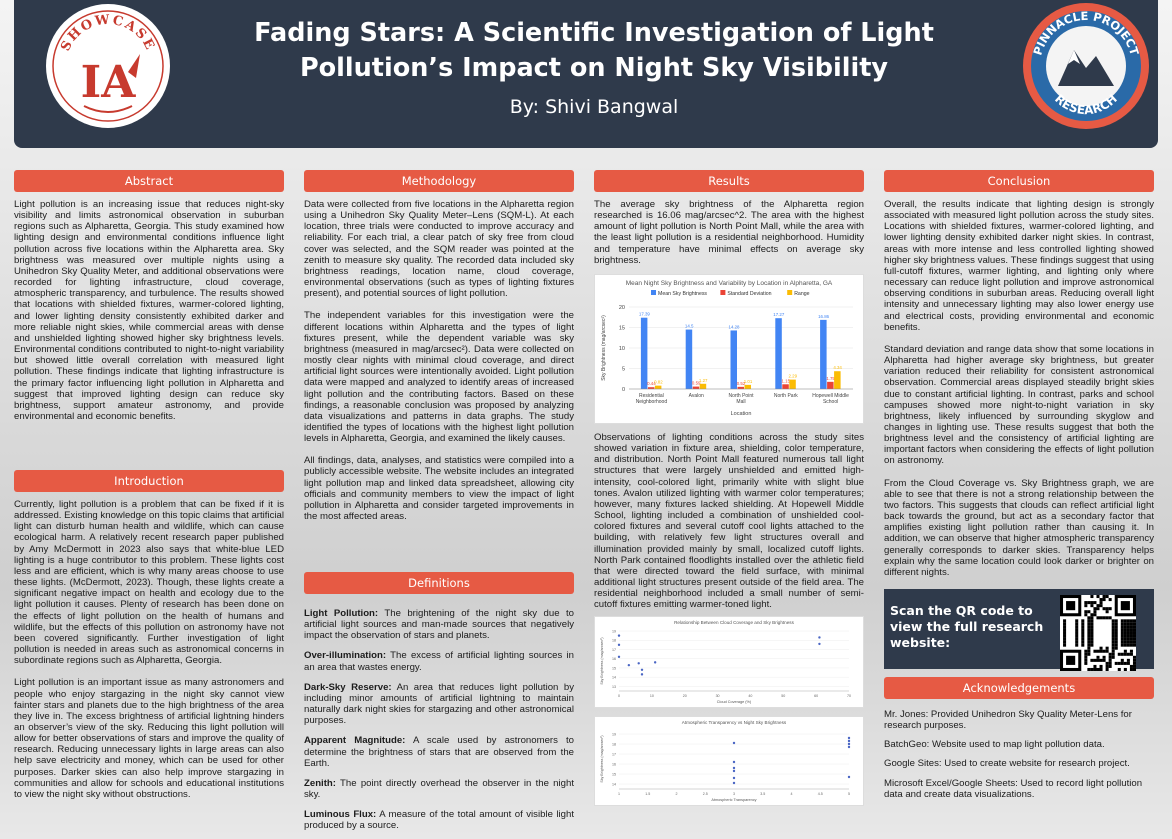 Image resolution: width=1172 pixels, height=839 pixels. Describe the element at coordinates (741, 414) in the screenshot. I see `x-axis-label: Location` at that location.